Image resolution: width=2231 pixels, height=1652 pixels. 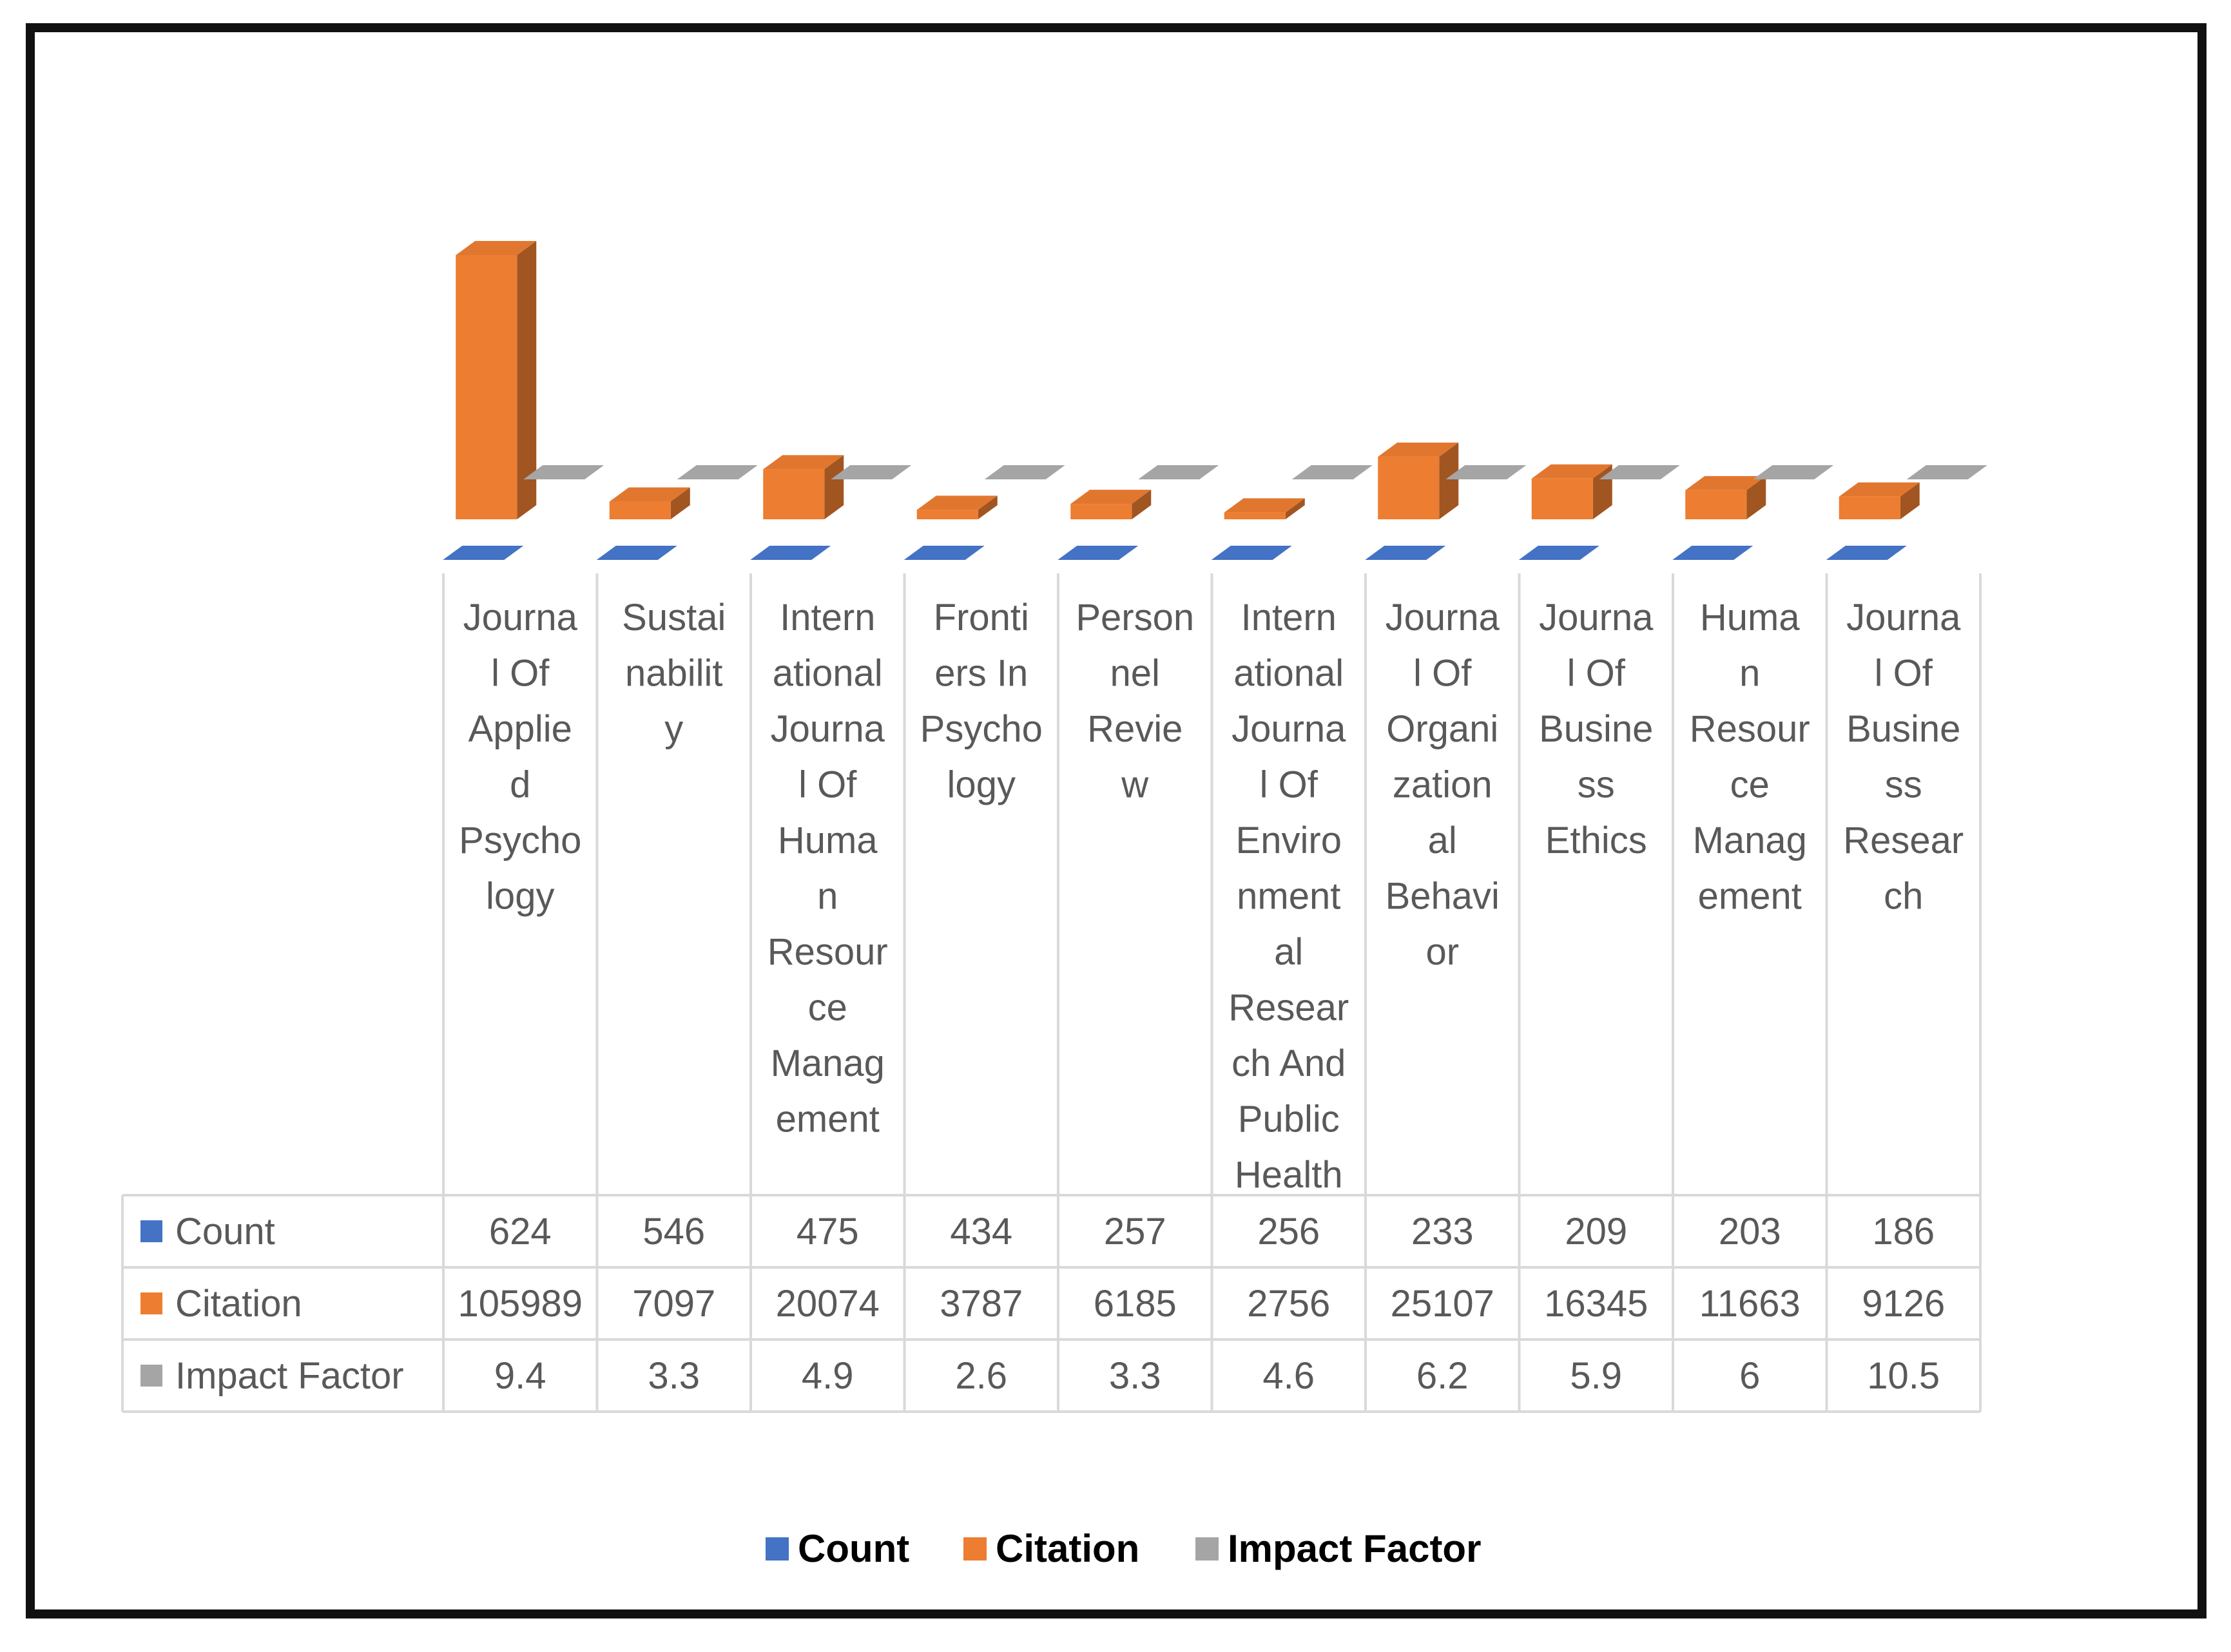 What do you see at coordinates (673, 1304) in the screenshot?
I see `table-cell-value: 7097` at bounding box center [673, 1304].